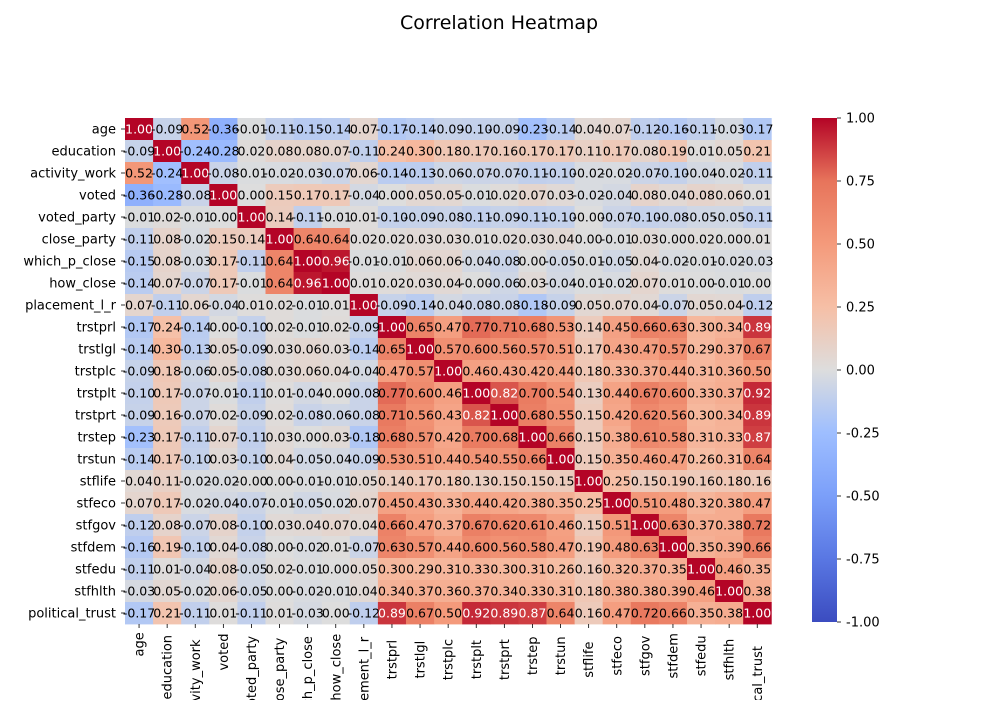 Image resolution: width=1000 pixels, height=704 pixels. Describe the element at coordinates (863, 623) in the screenshot. I see `colorbar-tick-label: -1.00` at that location.